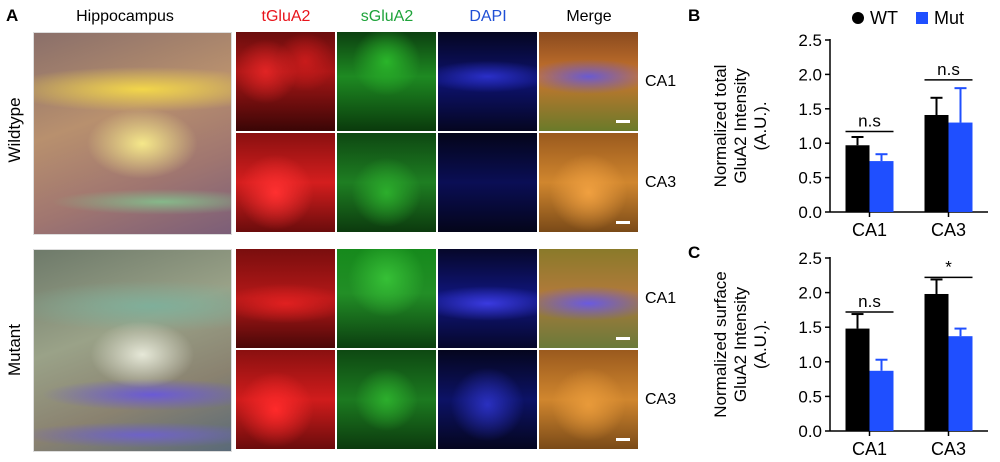 Image resolution: width=1000 pixels, height=462 pixels. Describe the element at coordinates (14, 130) in the screenshot. I see `group-label-wildtype: Wildtype` at that location.